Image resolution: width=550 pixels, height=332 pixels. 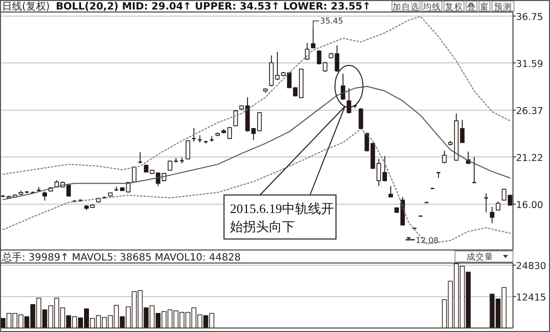 I want to click on y-tick-label: 36.75, so click(x=530, y=18).